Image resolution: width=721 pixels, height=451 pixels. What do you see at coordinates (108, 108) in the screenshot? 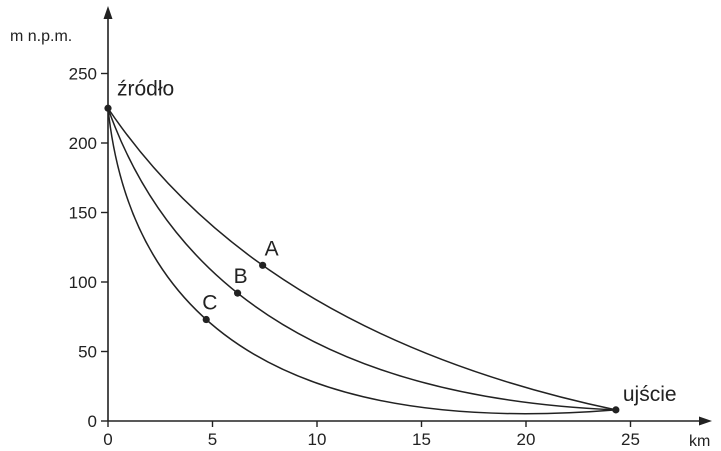
I see `source-point` at bounding box center [108, 108].